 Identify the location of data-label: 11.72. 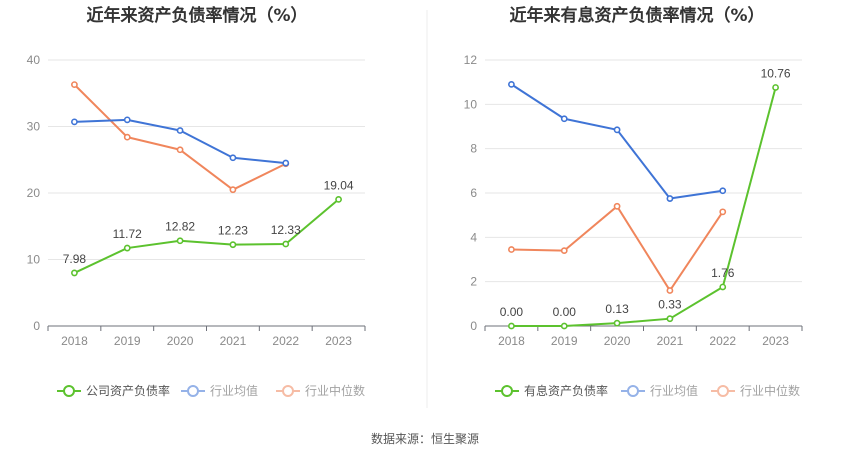
(127, 234).